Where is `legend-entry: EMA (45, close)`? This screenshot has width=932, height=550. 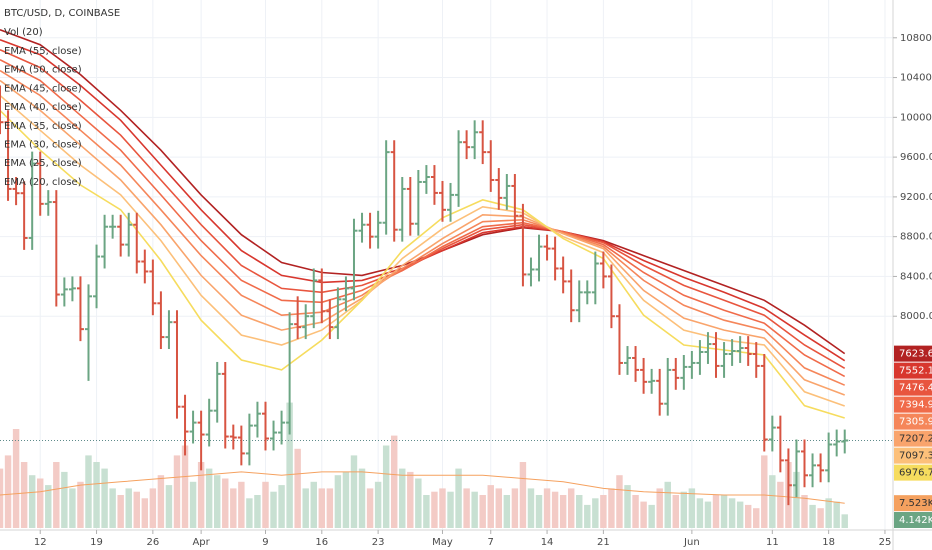
legend-entry: EMA (45, close) is located at coordinates (43, 88).